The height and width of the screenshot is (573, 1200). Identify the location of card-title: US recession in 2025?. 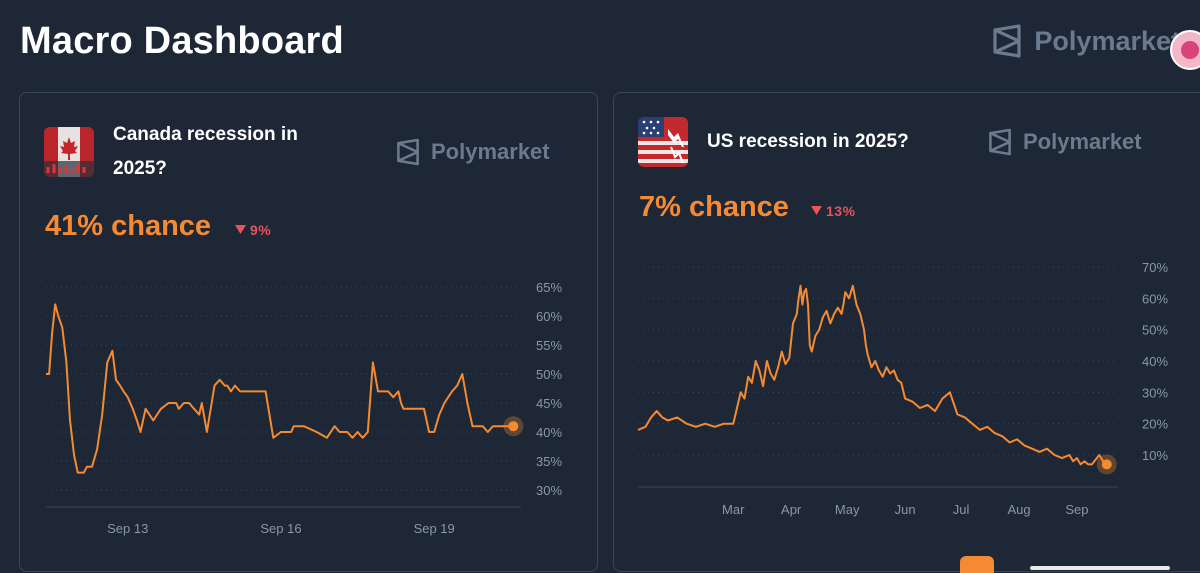
(808, 142).